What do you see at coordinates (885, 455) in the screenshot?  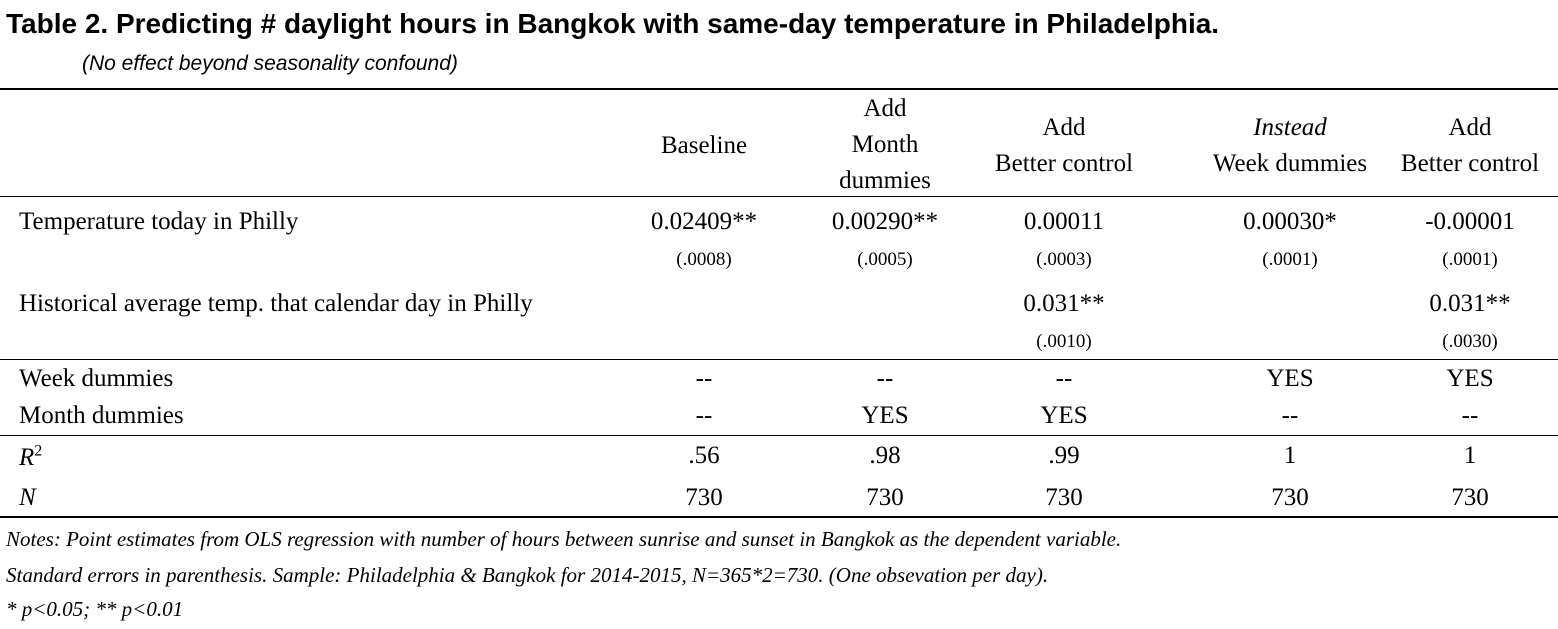 I see `stat-cell: .98` at bounding box center [885, 455].